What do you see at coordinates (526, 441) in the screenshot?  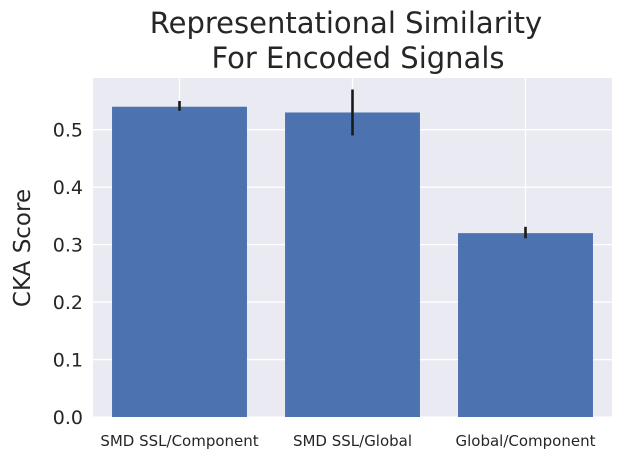 I see `x-tick-label: Global/Component` at bounding box center [526, 441].